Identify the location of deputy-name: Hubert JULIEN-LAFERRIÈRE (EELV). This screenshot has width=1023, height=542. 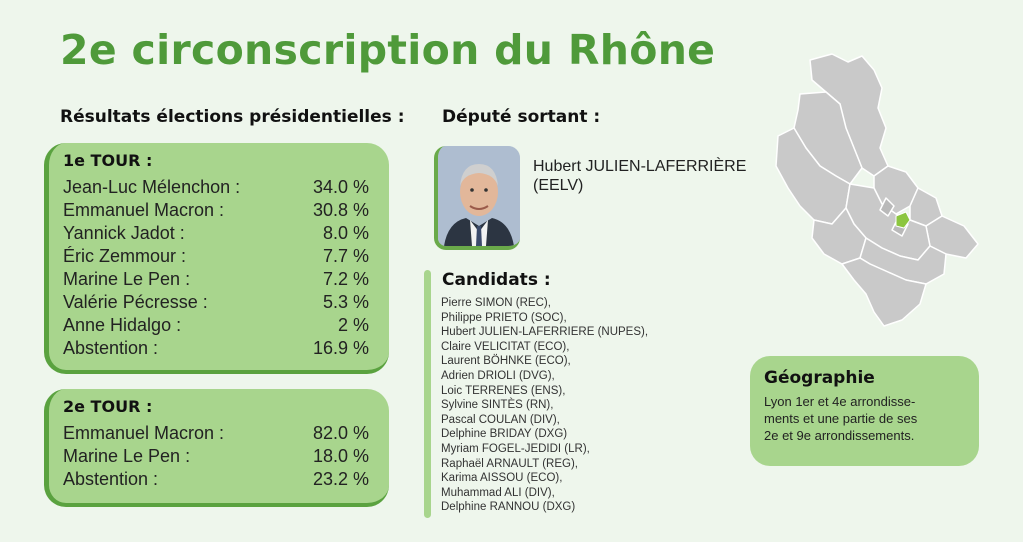
(639, 176).